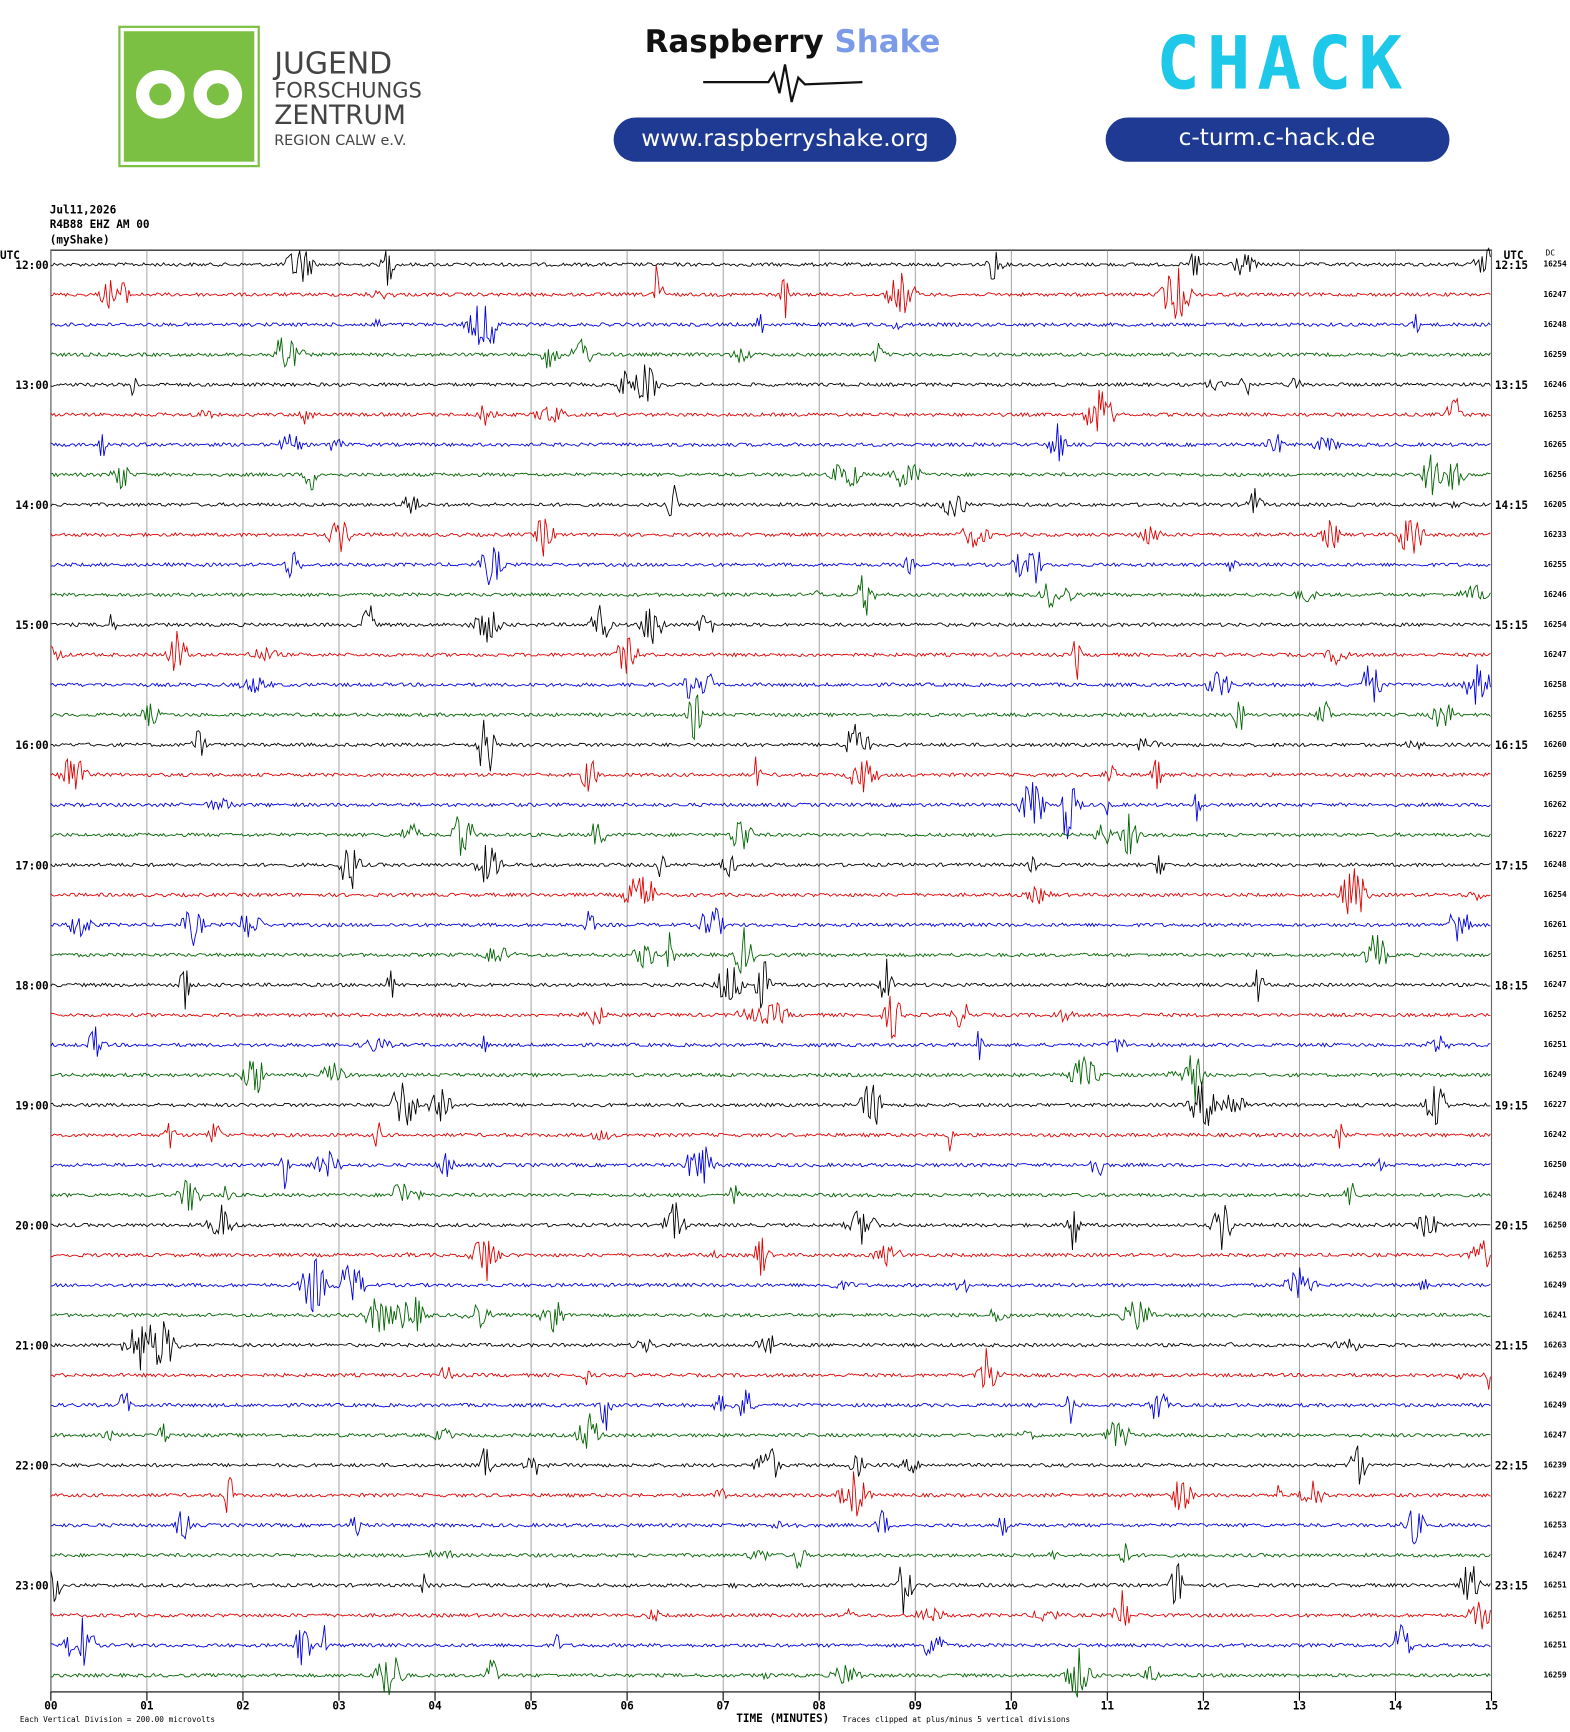  What do you see at coordinates (1511, 985) in the screenshot?
I see `row-label-right: 18:15` at bounding box center [1511, 985].